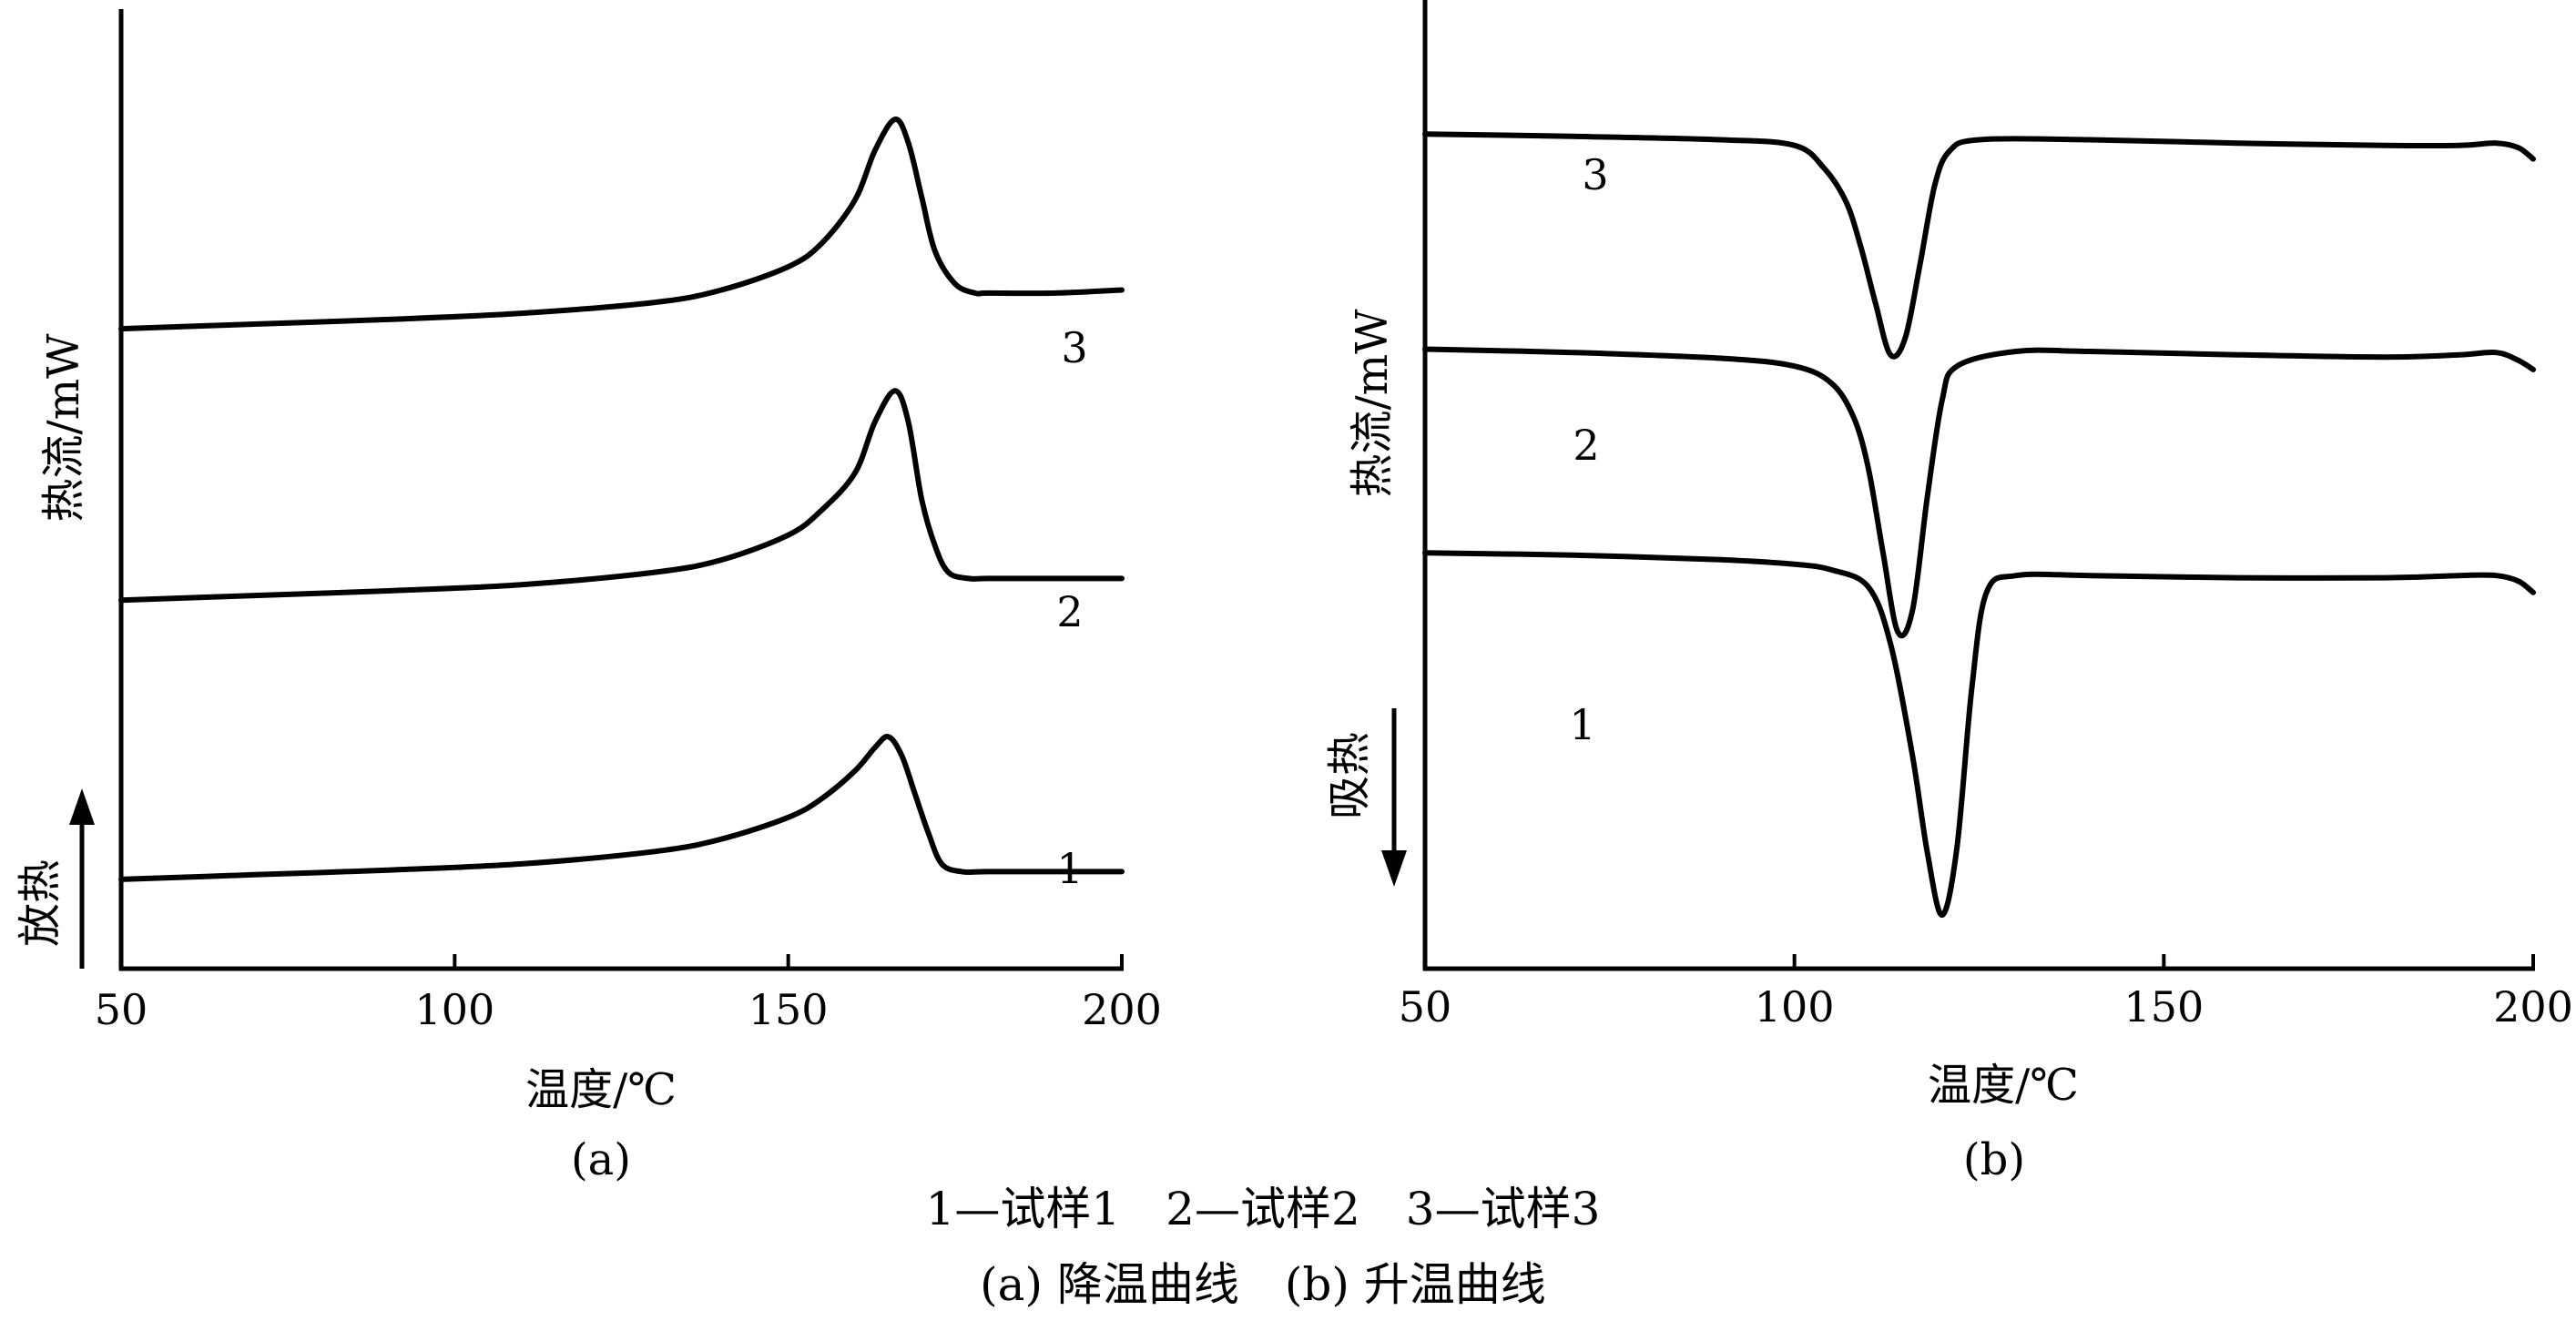 This screenshot has height=1321, width=2576. I want to click on chart-a-direction-arrow, so click(82, 878).